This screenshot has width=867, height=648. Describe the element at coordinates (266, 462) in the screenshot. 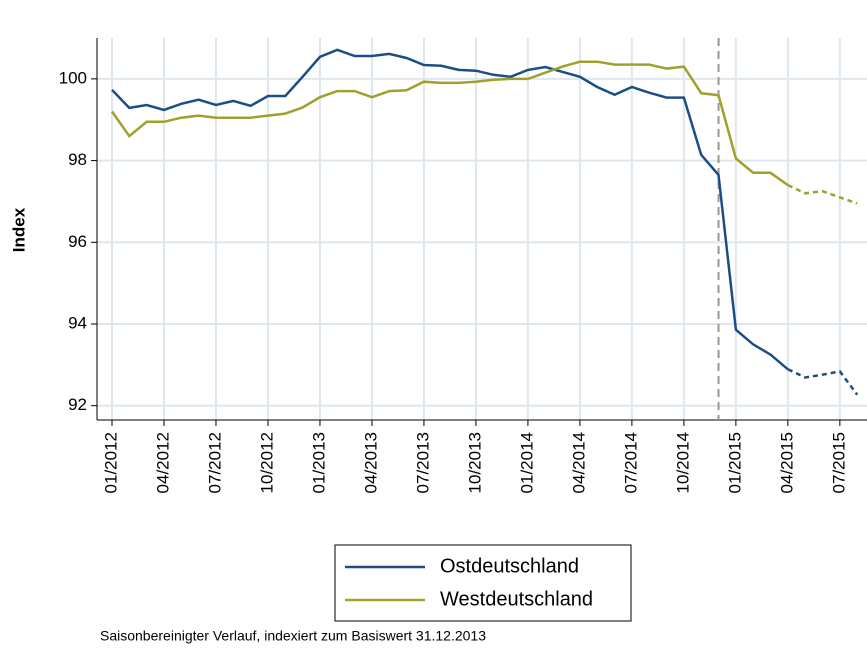

I see `x-tick-label: 10/2012` at that location.